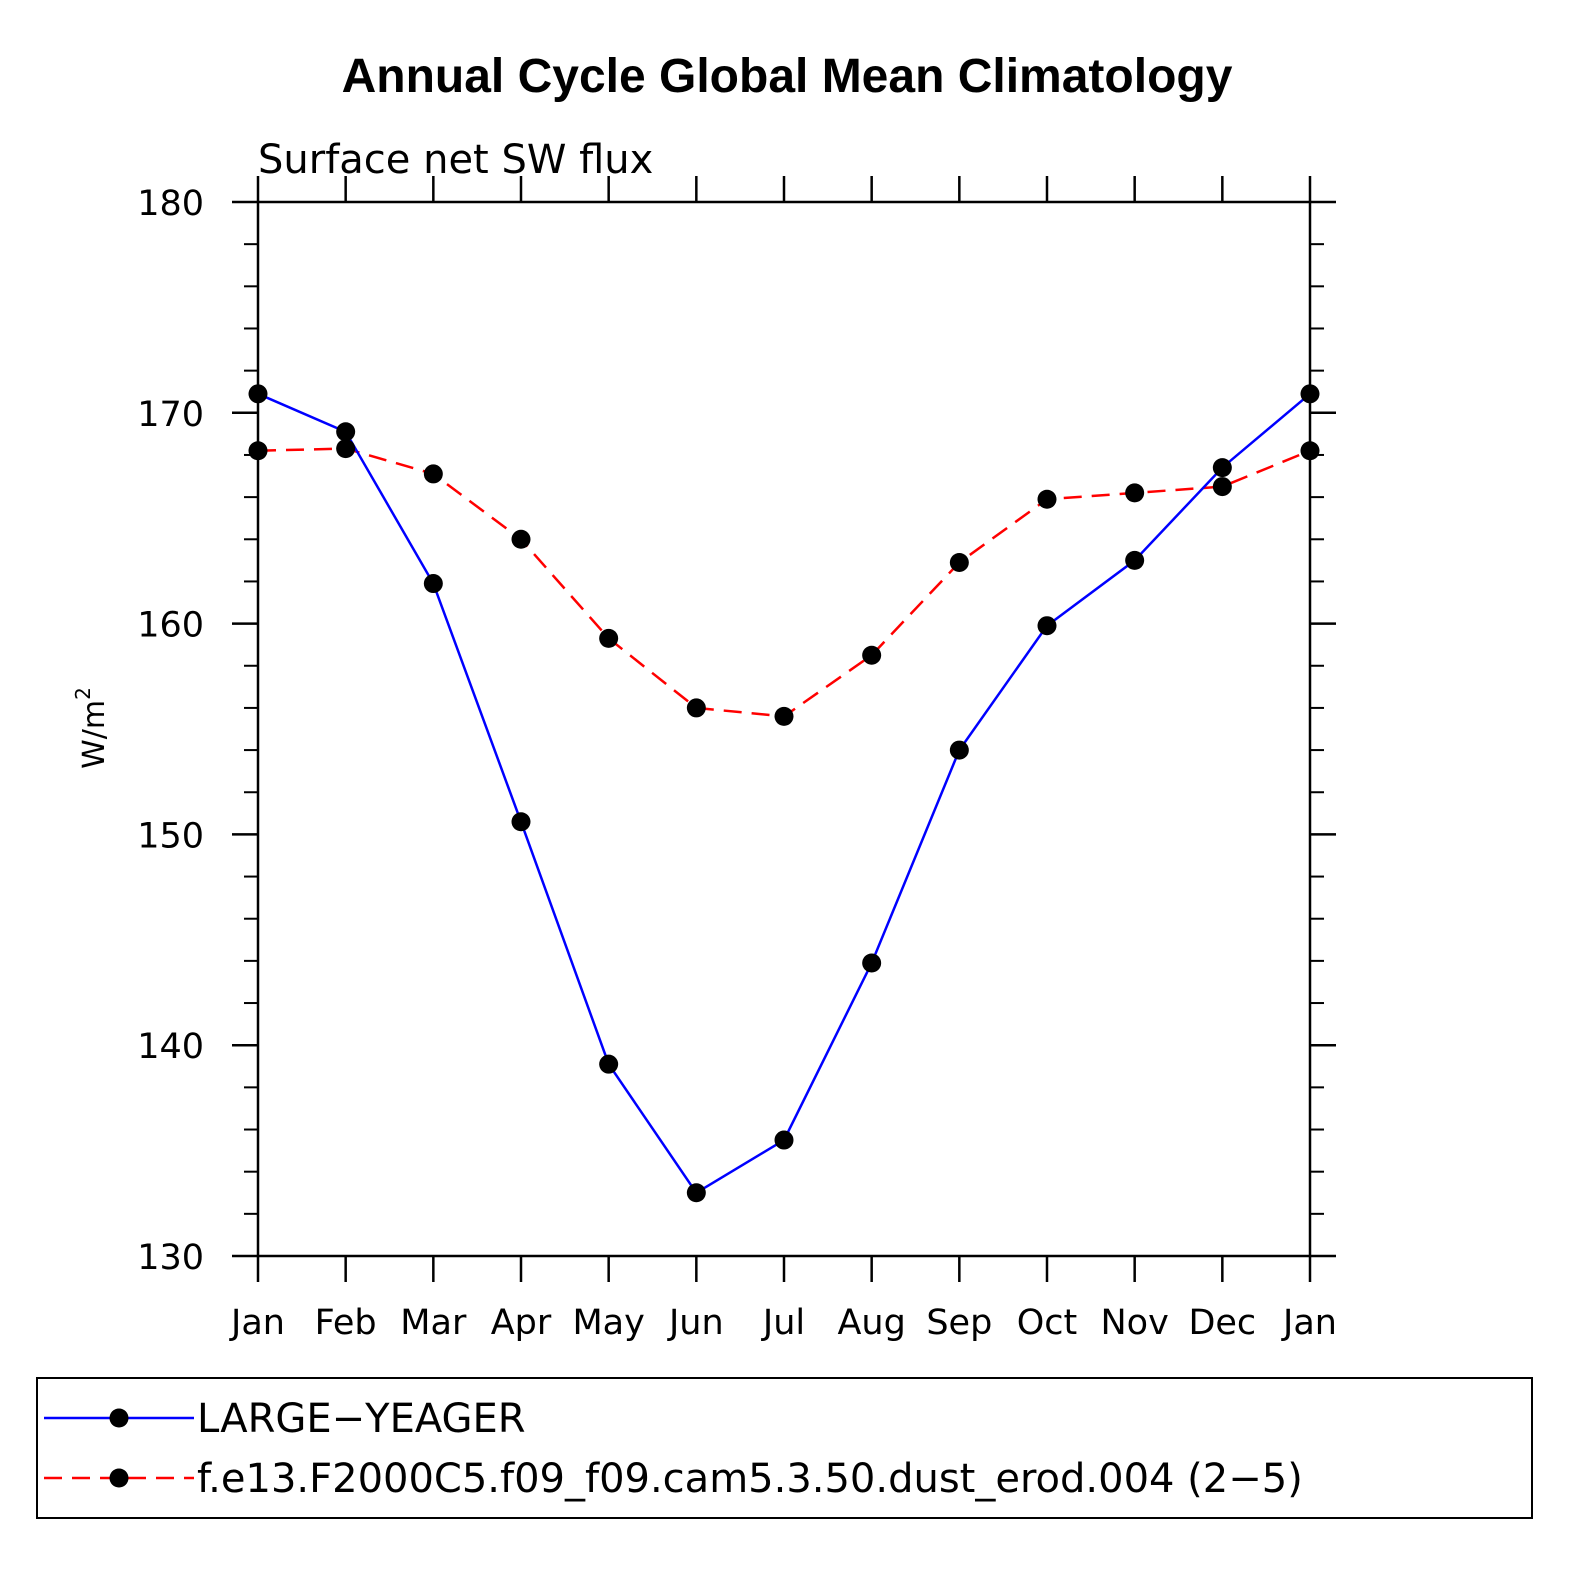 Image resolution: width=1574 pixels, height=1574 pixels. What do you see at coordinates (695, 1323) in the screenshot?
I see `x-tick-label: Jun` at bounding box center [695, 1323].